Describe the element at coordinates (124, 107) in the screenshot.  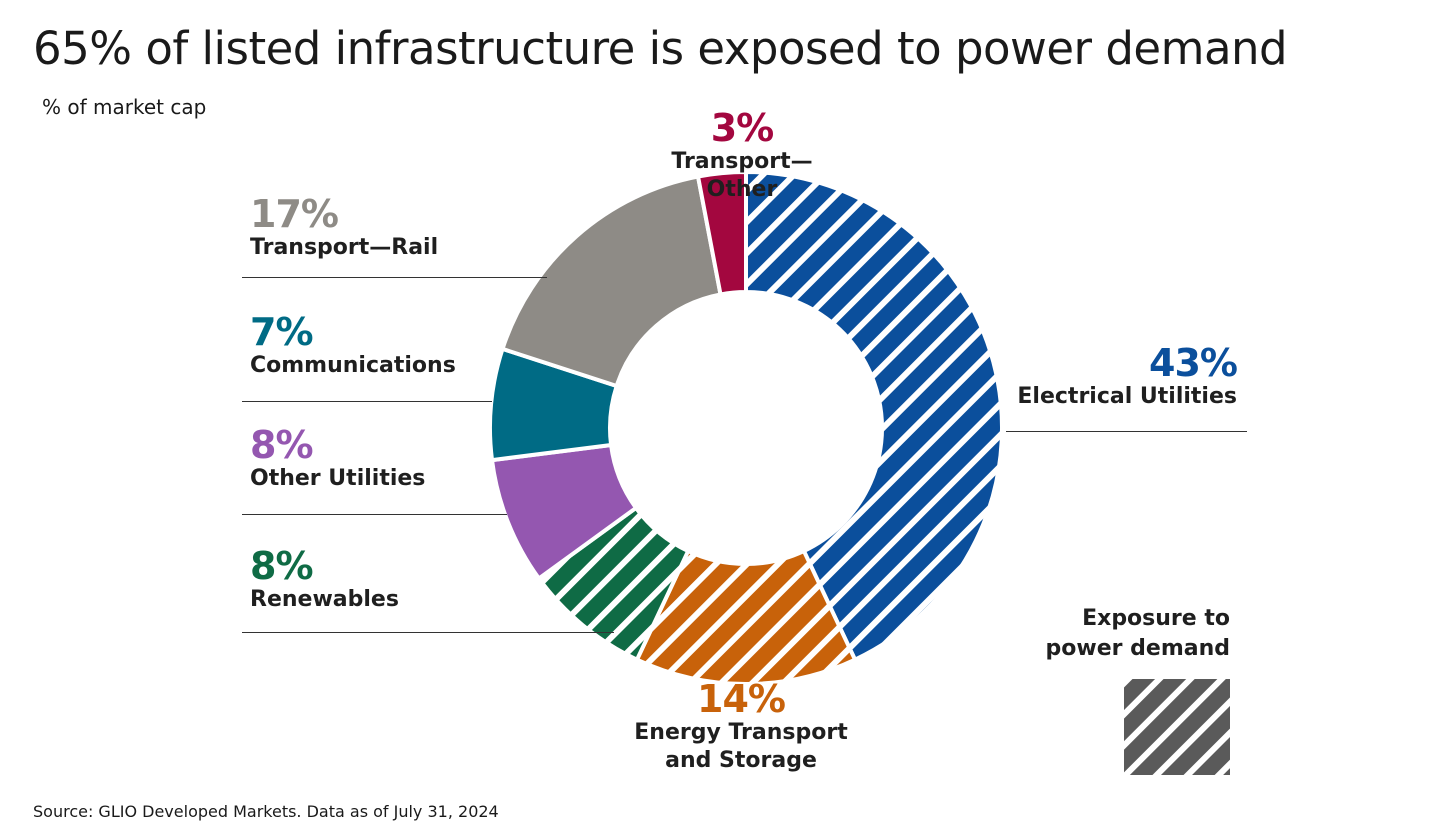
I see `chart-subtitle: % of market cap` at that location.